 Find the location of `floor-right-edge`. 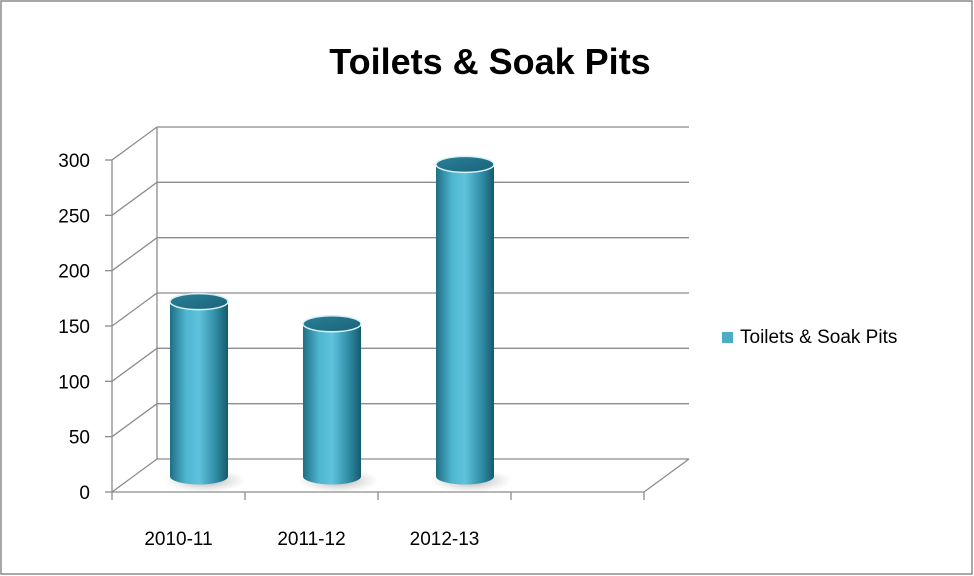

floor-right-edge is located at coordinates (666, 475).